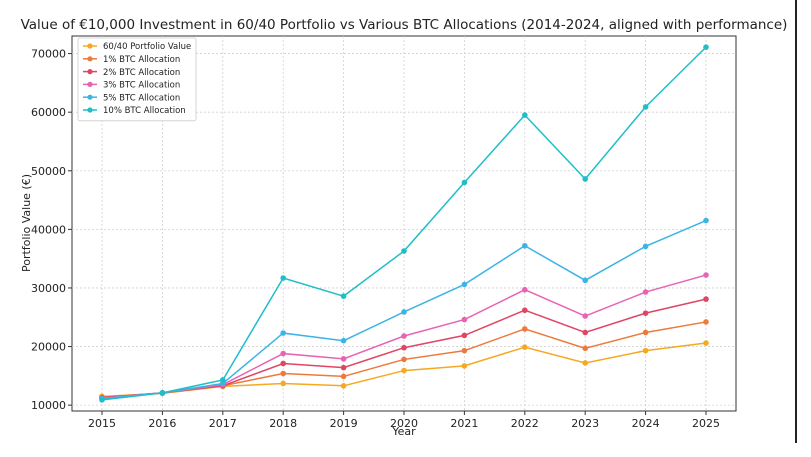 This screenshot has width=811, height=457. What do you see at coordinates (144, 111) in the screenshot?
I see `legend-label: 10% BTC Allocation` at bounding box center [144, 111].